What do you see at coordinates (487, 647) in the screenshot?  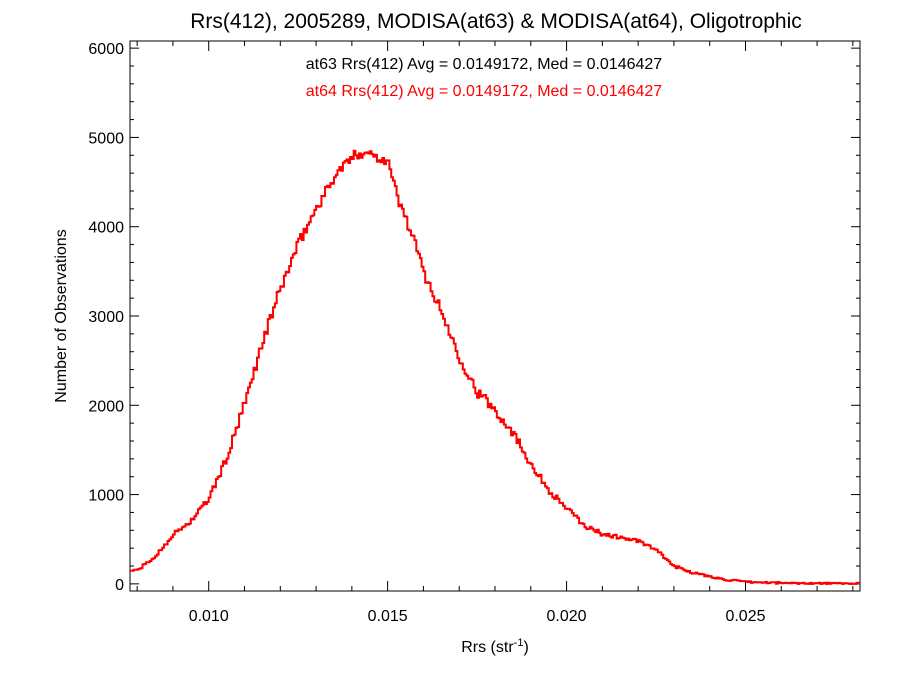 I see `x-axis-label-main: Rrs (str` at bounding box center [487, 647].